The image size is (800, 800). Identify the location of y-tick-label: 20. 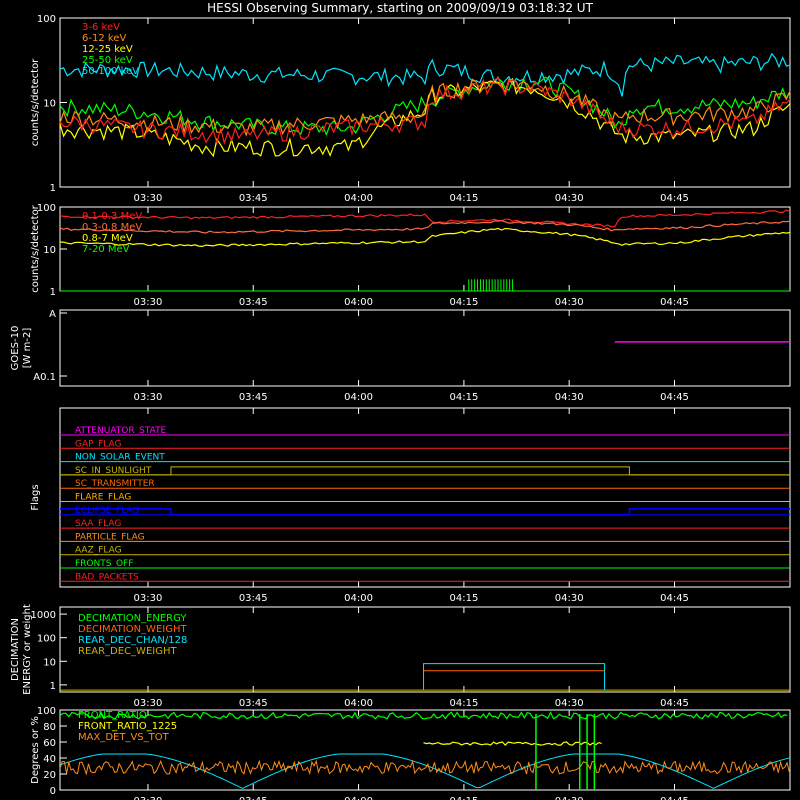
(49, 775).